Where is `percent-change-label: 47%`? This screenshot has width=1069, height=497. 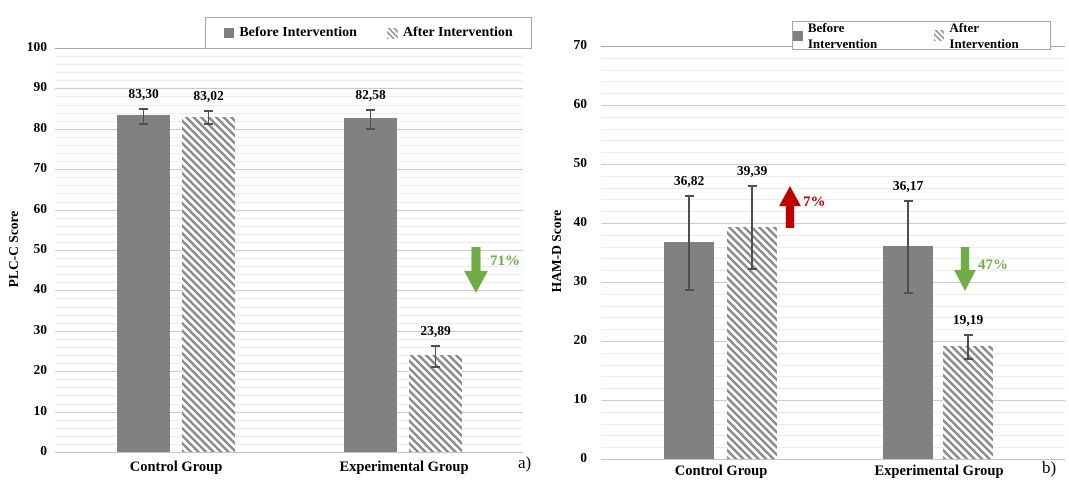 percent-change-label: 47% is located at coordinates (993, 265).